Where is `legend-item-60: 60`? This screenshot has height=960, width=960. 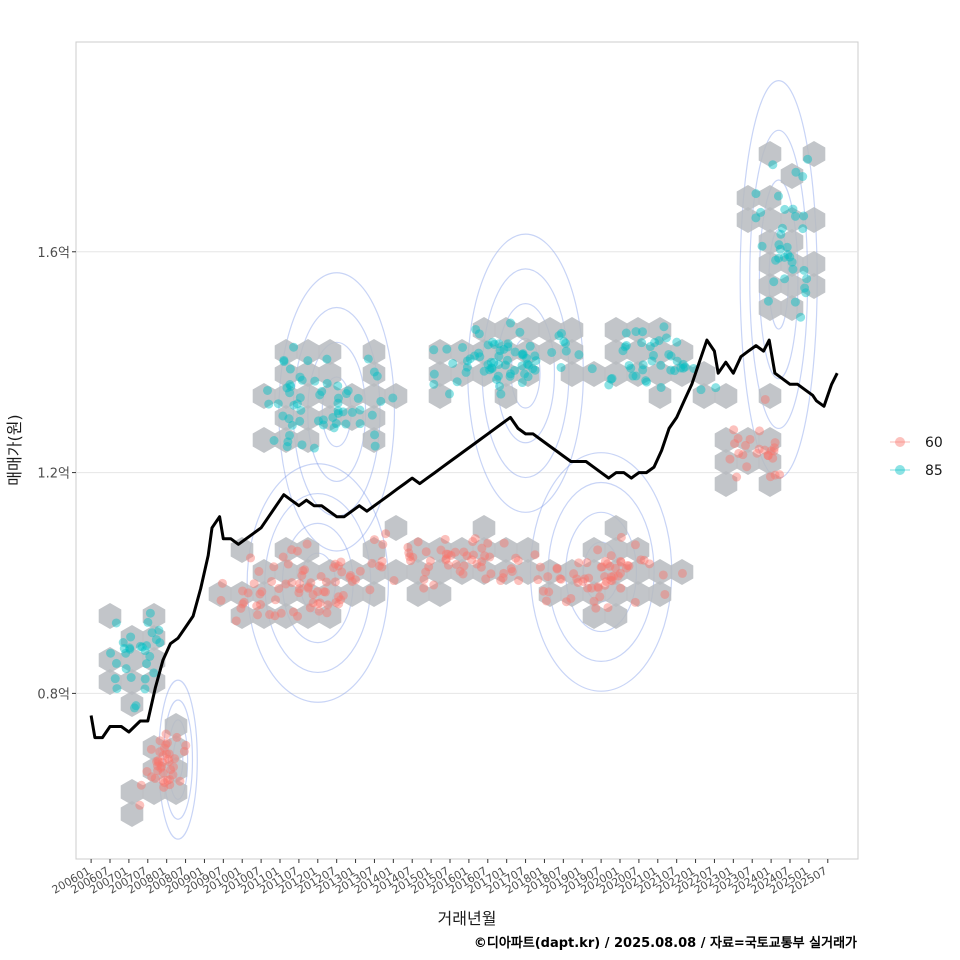 legend-item-60: 60 is located at coordinates (916, 443).